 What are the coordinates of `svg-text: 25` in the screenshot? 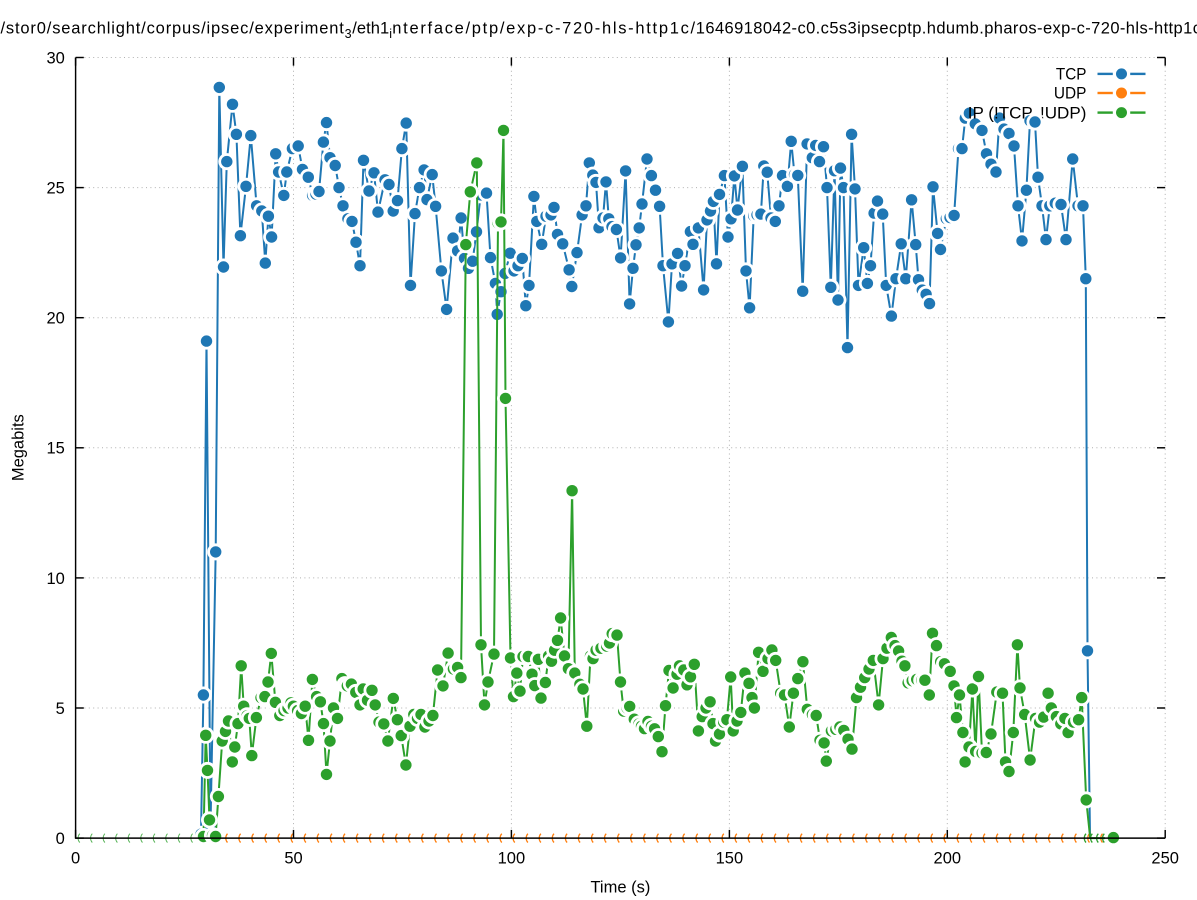 It's located at (55, 189).